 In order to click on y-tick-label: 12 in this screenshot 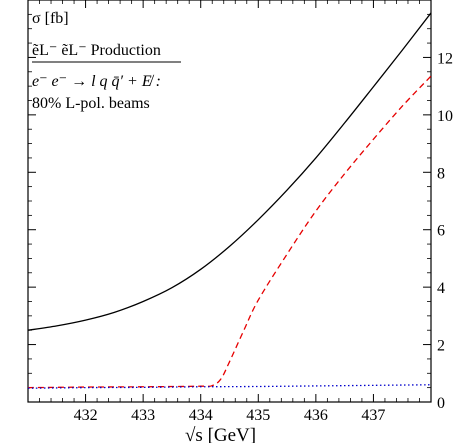, I will do `click(445, 58)`.